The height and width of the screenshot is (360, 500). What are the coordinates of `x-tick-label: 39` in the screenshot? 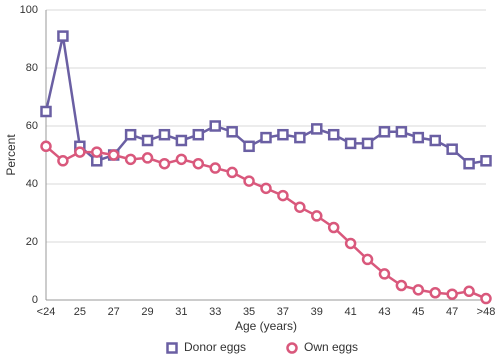 It's located at (317, 312).